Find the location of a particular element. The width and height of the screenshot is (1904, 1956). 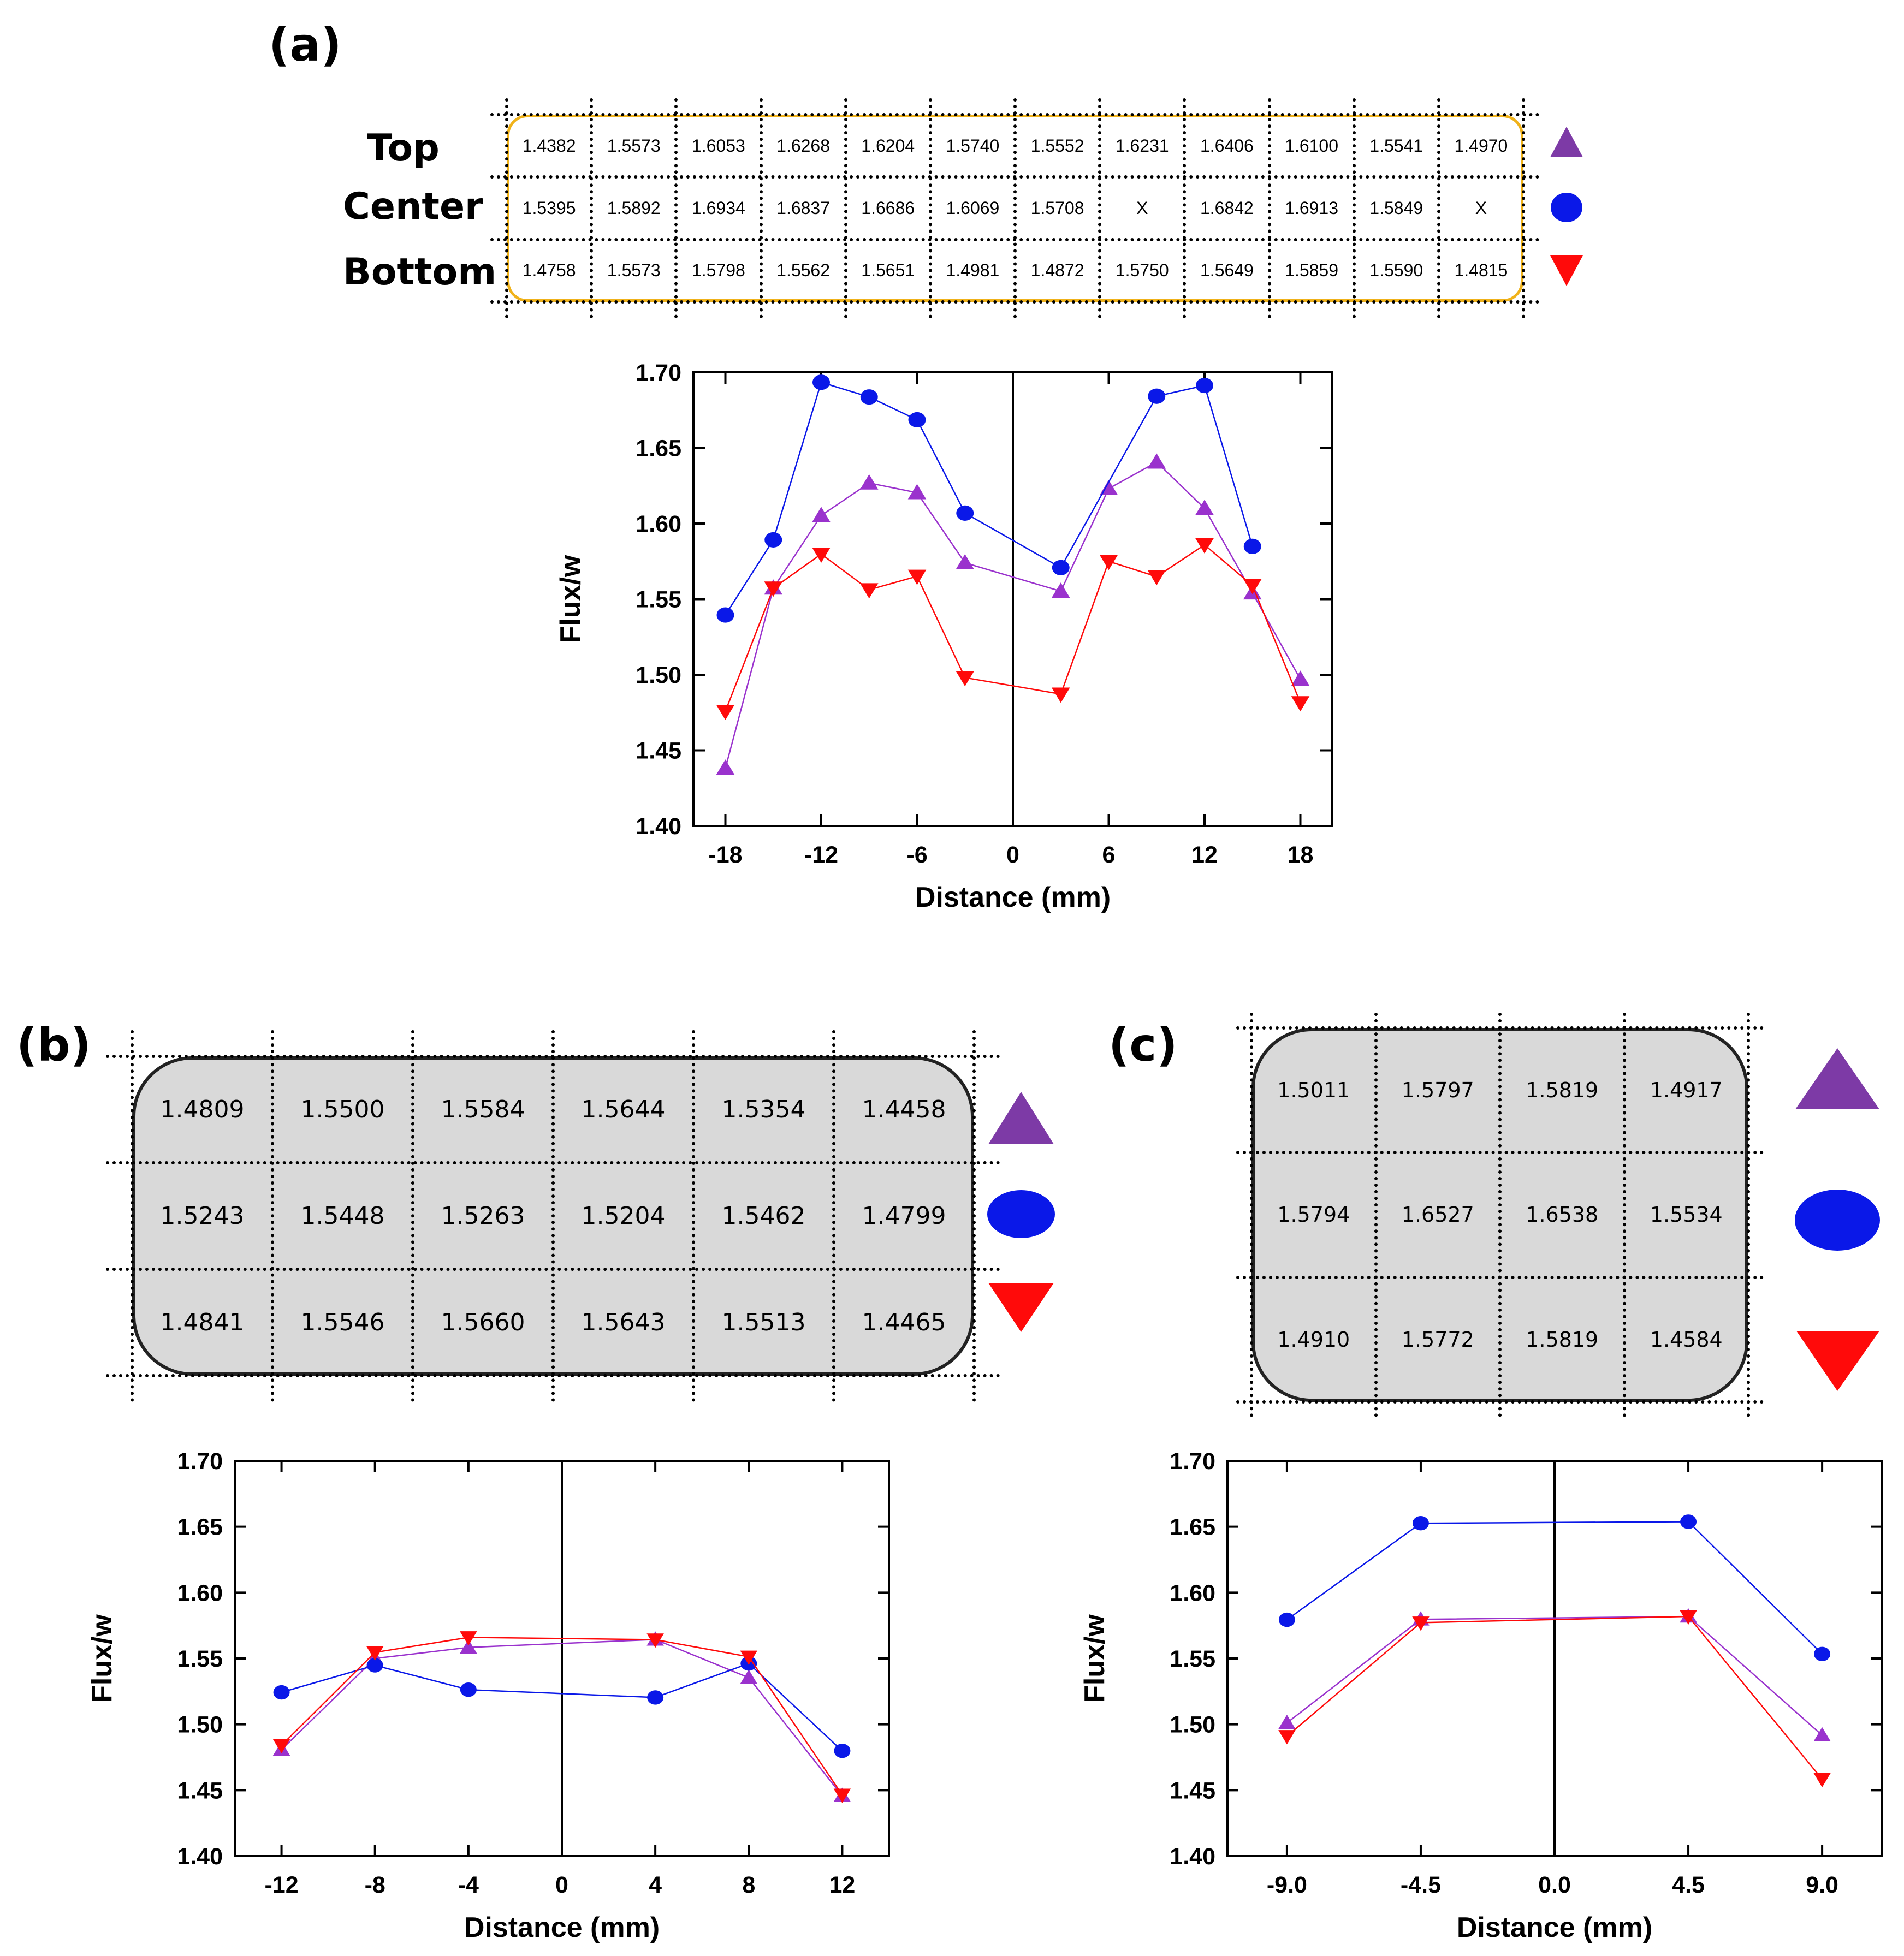

table-cell: 1.5590 is located at coordinates (1396, 270).